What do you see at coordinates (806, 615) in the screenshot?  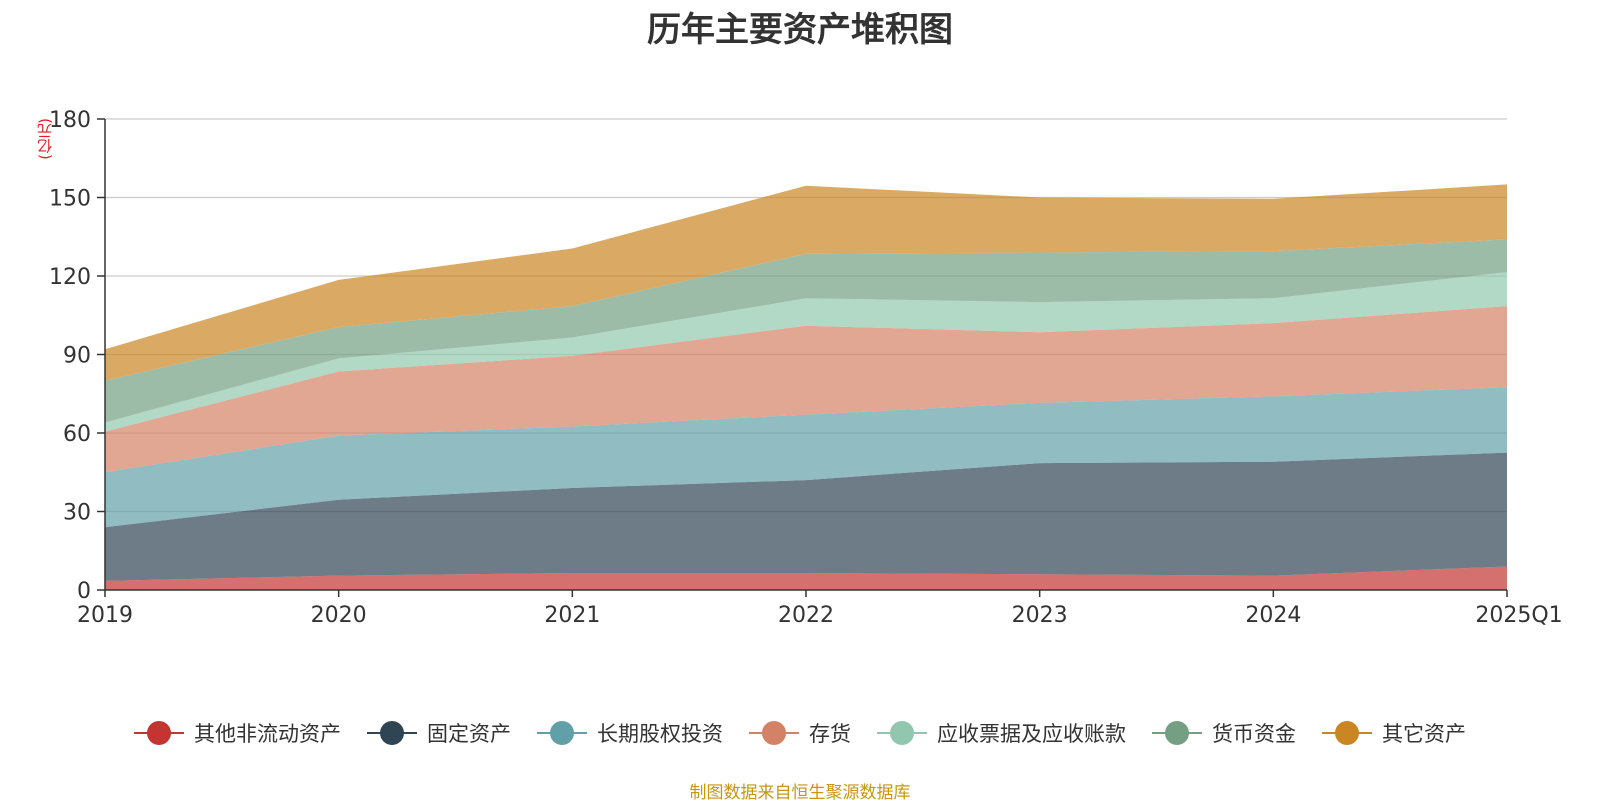 I see `x-tick-label: 2022` at bounding box center [806, 615].